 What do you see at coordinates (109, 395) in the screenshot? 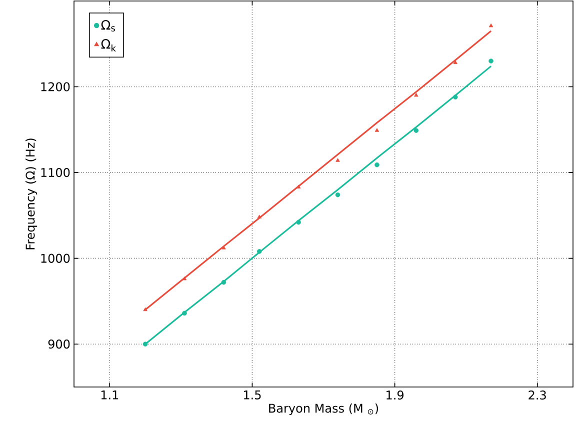
I see `x-tick-label: 1.1` at bounding box center [109, 395].